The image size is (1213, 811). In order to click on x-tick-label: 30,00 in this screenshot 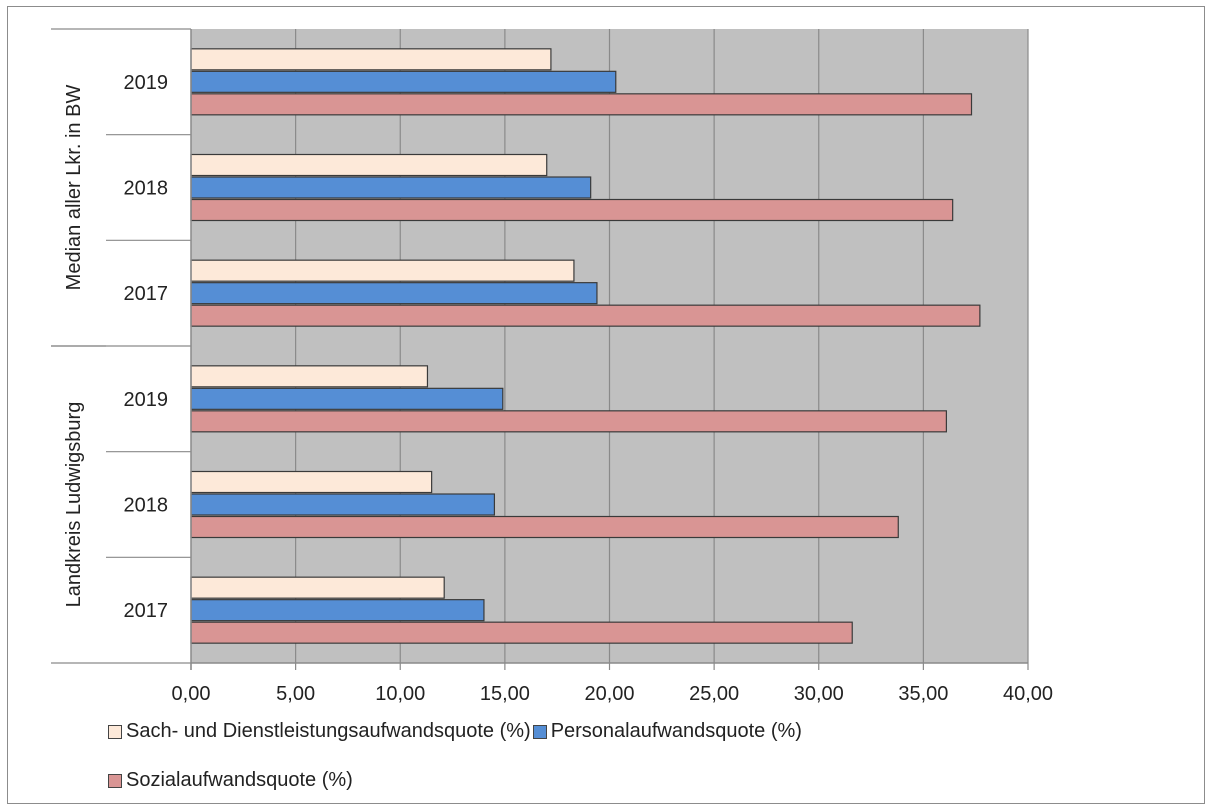, I will do `click(819, 694)`.